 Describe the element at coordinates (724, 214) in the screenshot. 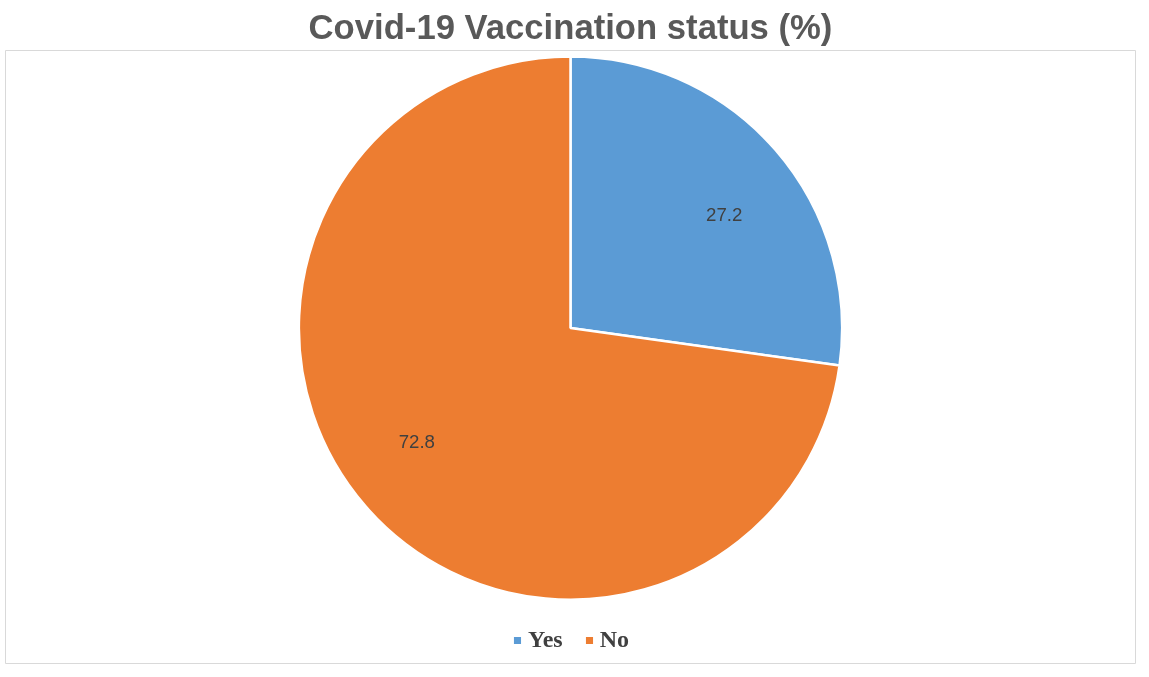

I see `data-label: 27.2` at that location.